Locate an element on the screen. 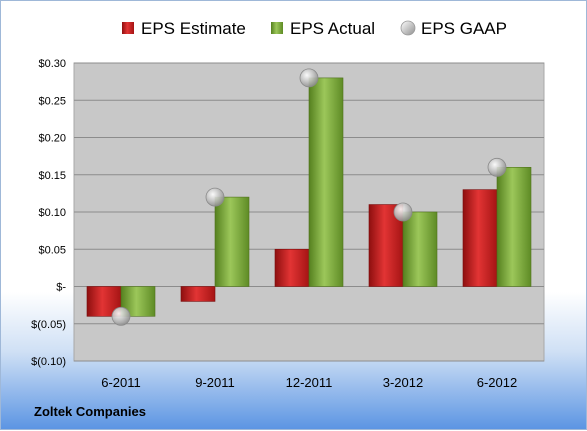  x-axis: 6-2011 9-2011 12-2011 3-2012 6-2012 is located at coordinates (309, 382).